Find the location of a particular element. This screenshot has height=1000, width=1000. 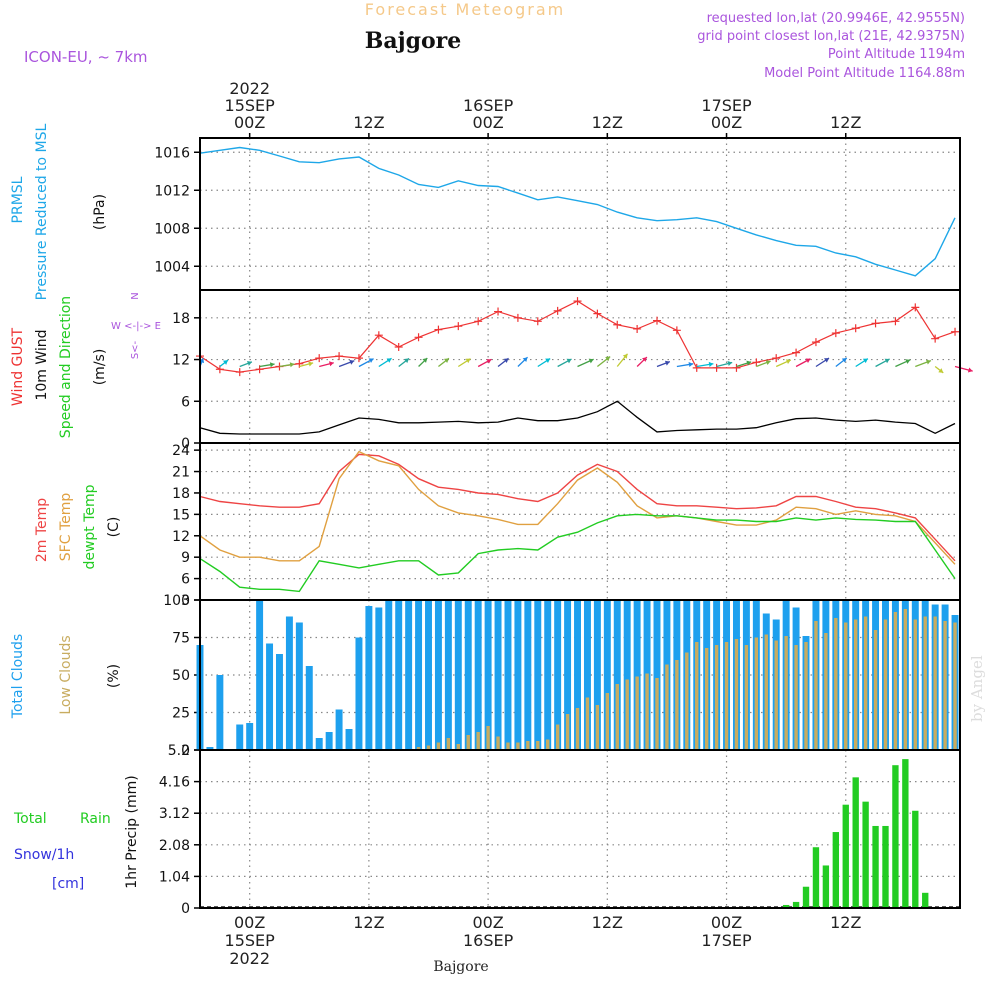

y-tick-label: 12 is located at coordinates (181, 537).